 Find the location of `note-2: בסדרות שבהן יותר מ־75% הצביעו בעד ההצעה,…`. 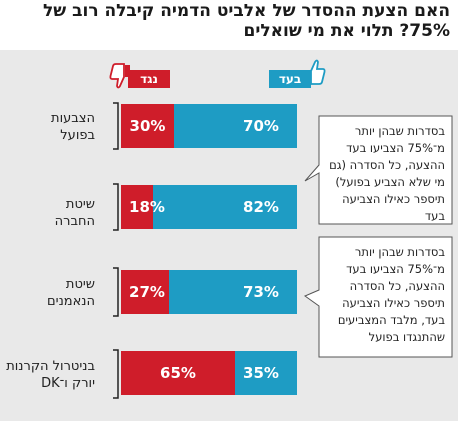

note-2: בסדרות שבהן יותר מ־75% הצביעו בעד ההצעה,… is located at coordinates (378, 297).